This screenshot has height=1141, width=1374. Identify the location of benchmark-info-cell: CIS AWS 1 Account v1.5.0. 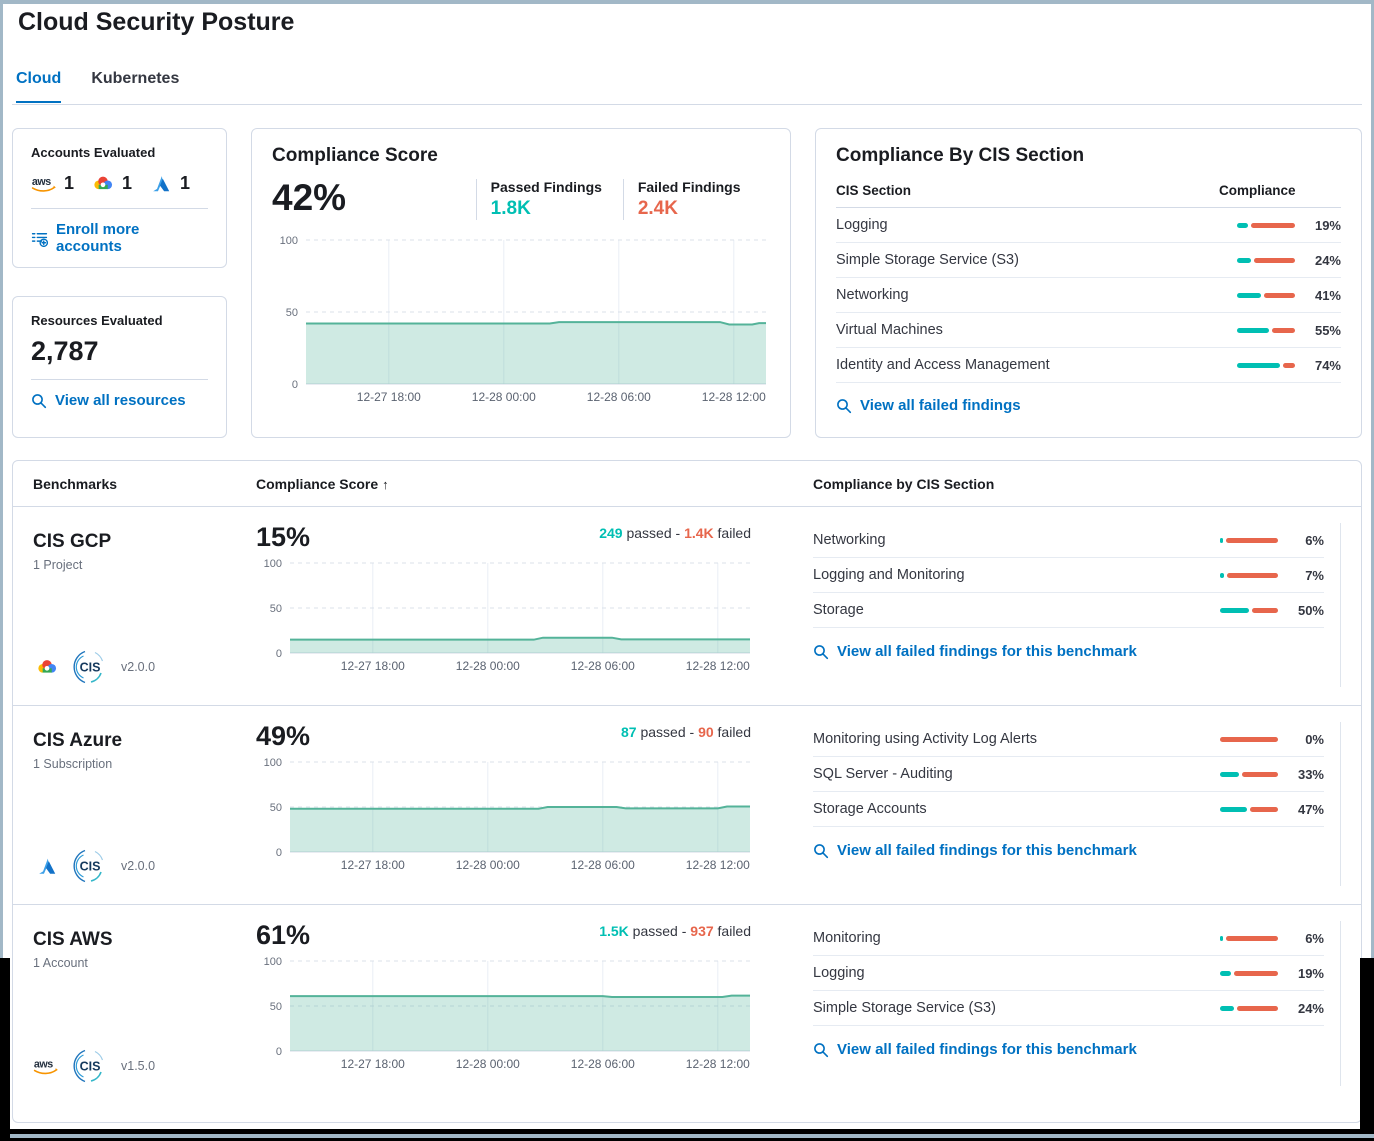
(144, 1012).